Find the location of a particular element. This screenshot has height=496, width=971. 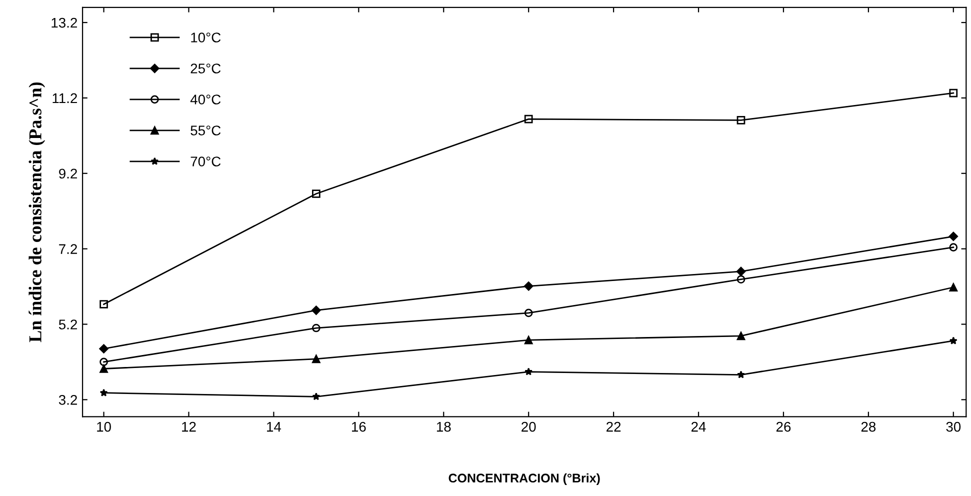

legend-label: 55°C is located at coordinates (205, 131).